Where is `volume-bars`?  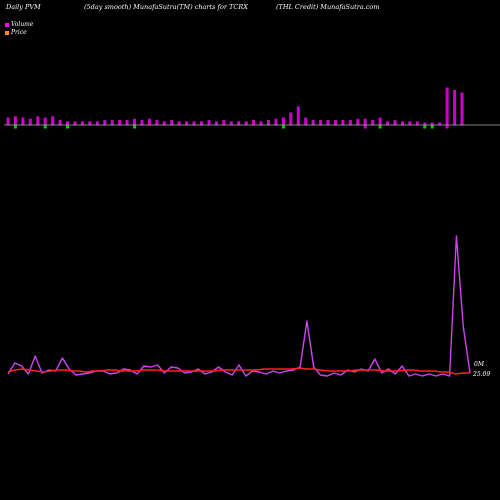 volume-bars is located at coordinates (235, 108).